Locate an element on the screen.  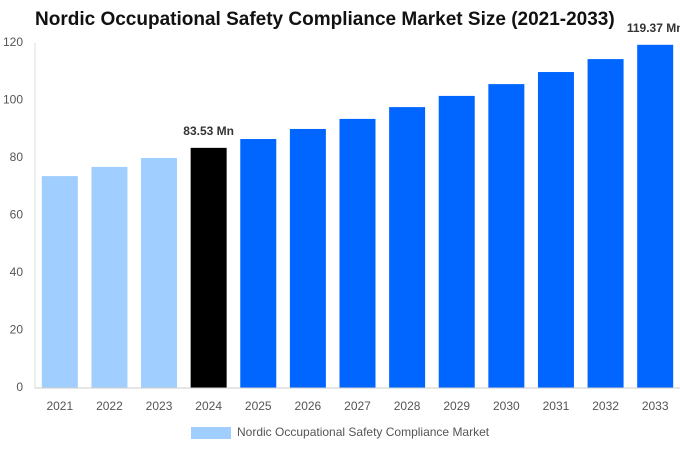
y-tick-label: 0 is located at coordinates (19, 387).